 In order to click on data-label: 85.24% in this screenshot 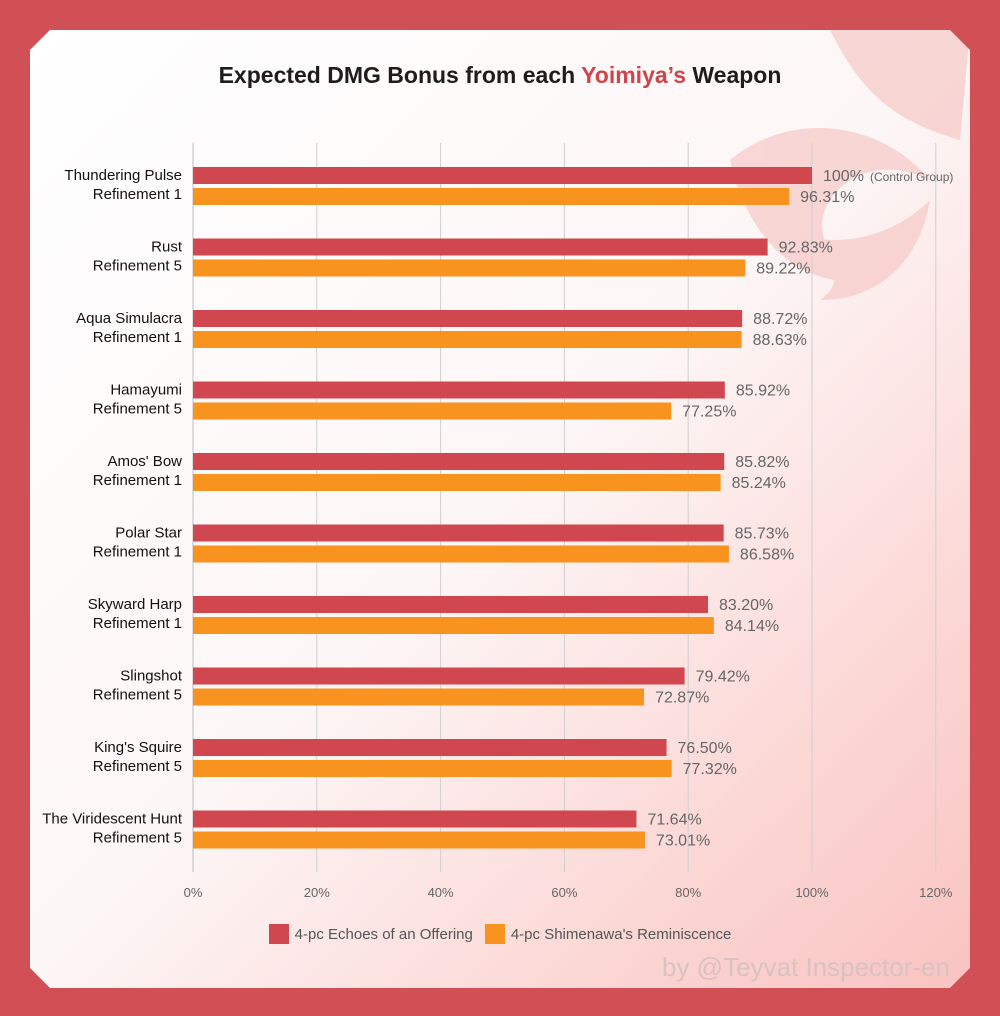, I will do `click(759, 483)`.